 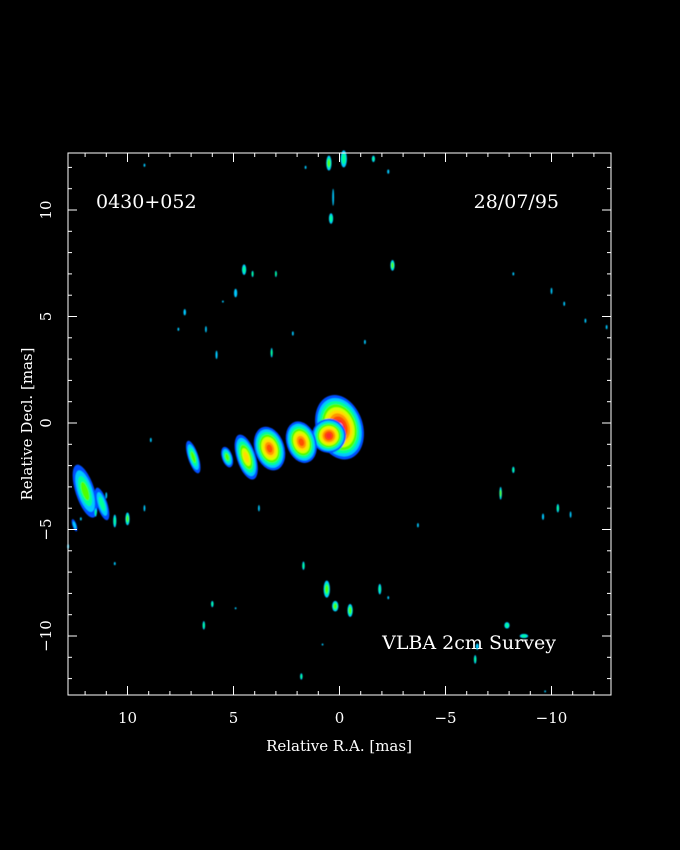 I want to click on x-tick-label: −10, so click(x=552, y=718).